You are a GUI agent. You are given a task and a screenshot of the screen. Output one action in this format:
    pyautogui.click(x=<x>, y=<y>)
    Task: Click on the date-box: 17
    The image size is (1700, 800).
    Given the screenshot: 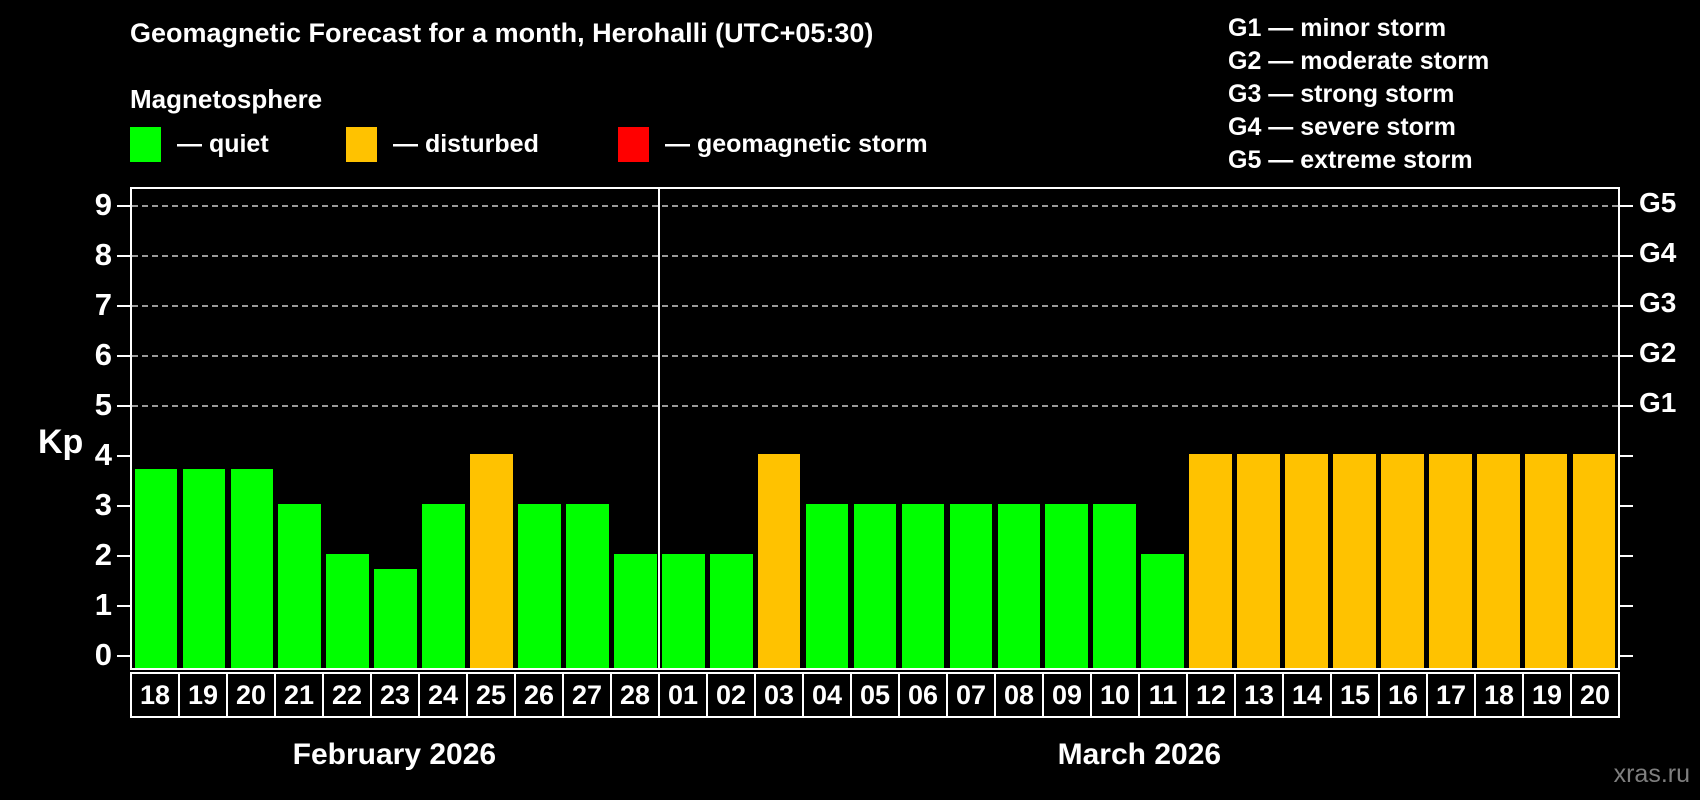 What is the action you would take?
    pyautogui.click(x=1451, y=695)
    